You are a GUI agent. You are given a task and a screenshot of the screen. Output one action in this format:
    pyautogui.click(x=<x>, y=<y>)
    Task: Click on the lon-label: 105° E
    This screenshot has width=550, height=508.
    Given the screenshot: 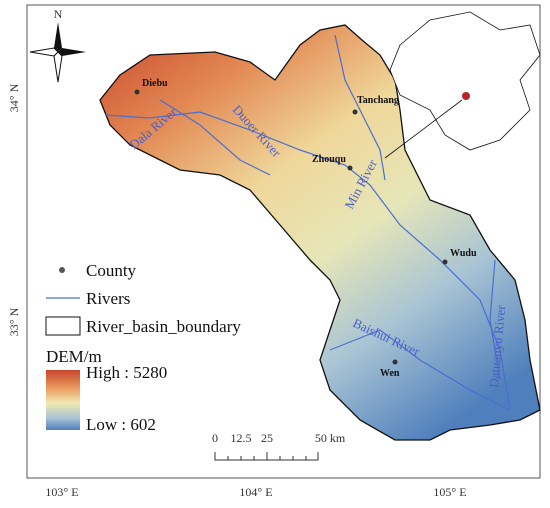 What is the action you would take?
    pyautogui.click(x=449, y=492)
    